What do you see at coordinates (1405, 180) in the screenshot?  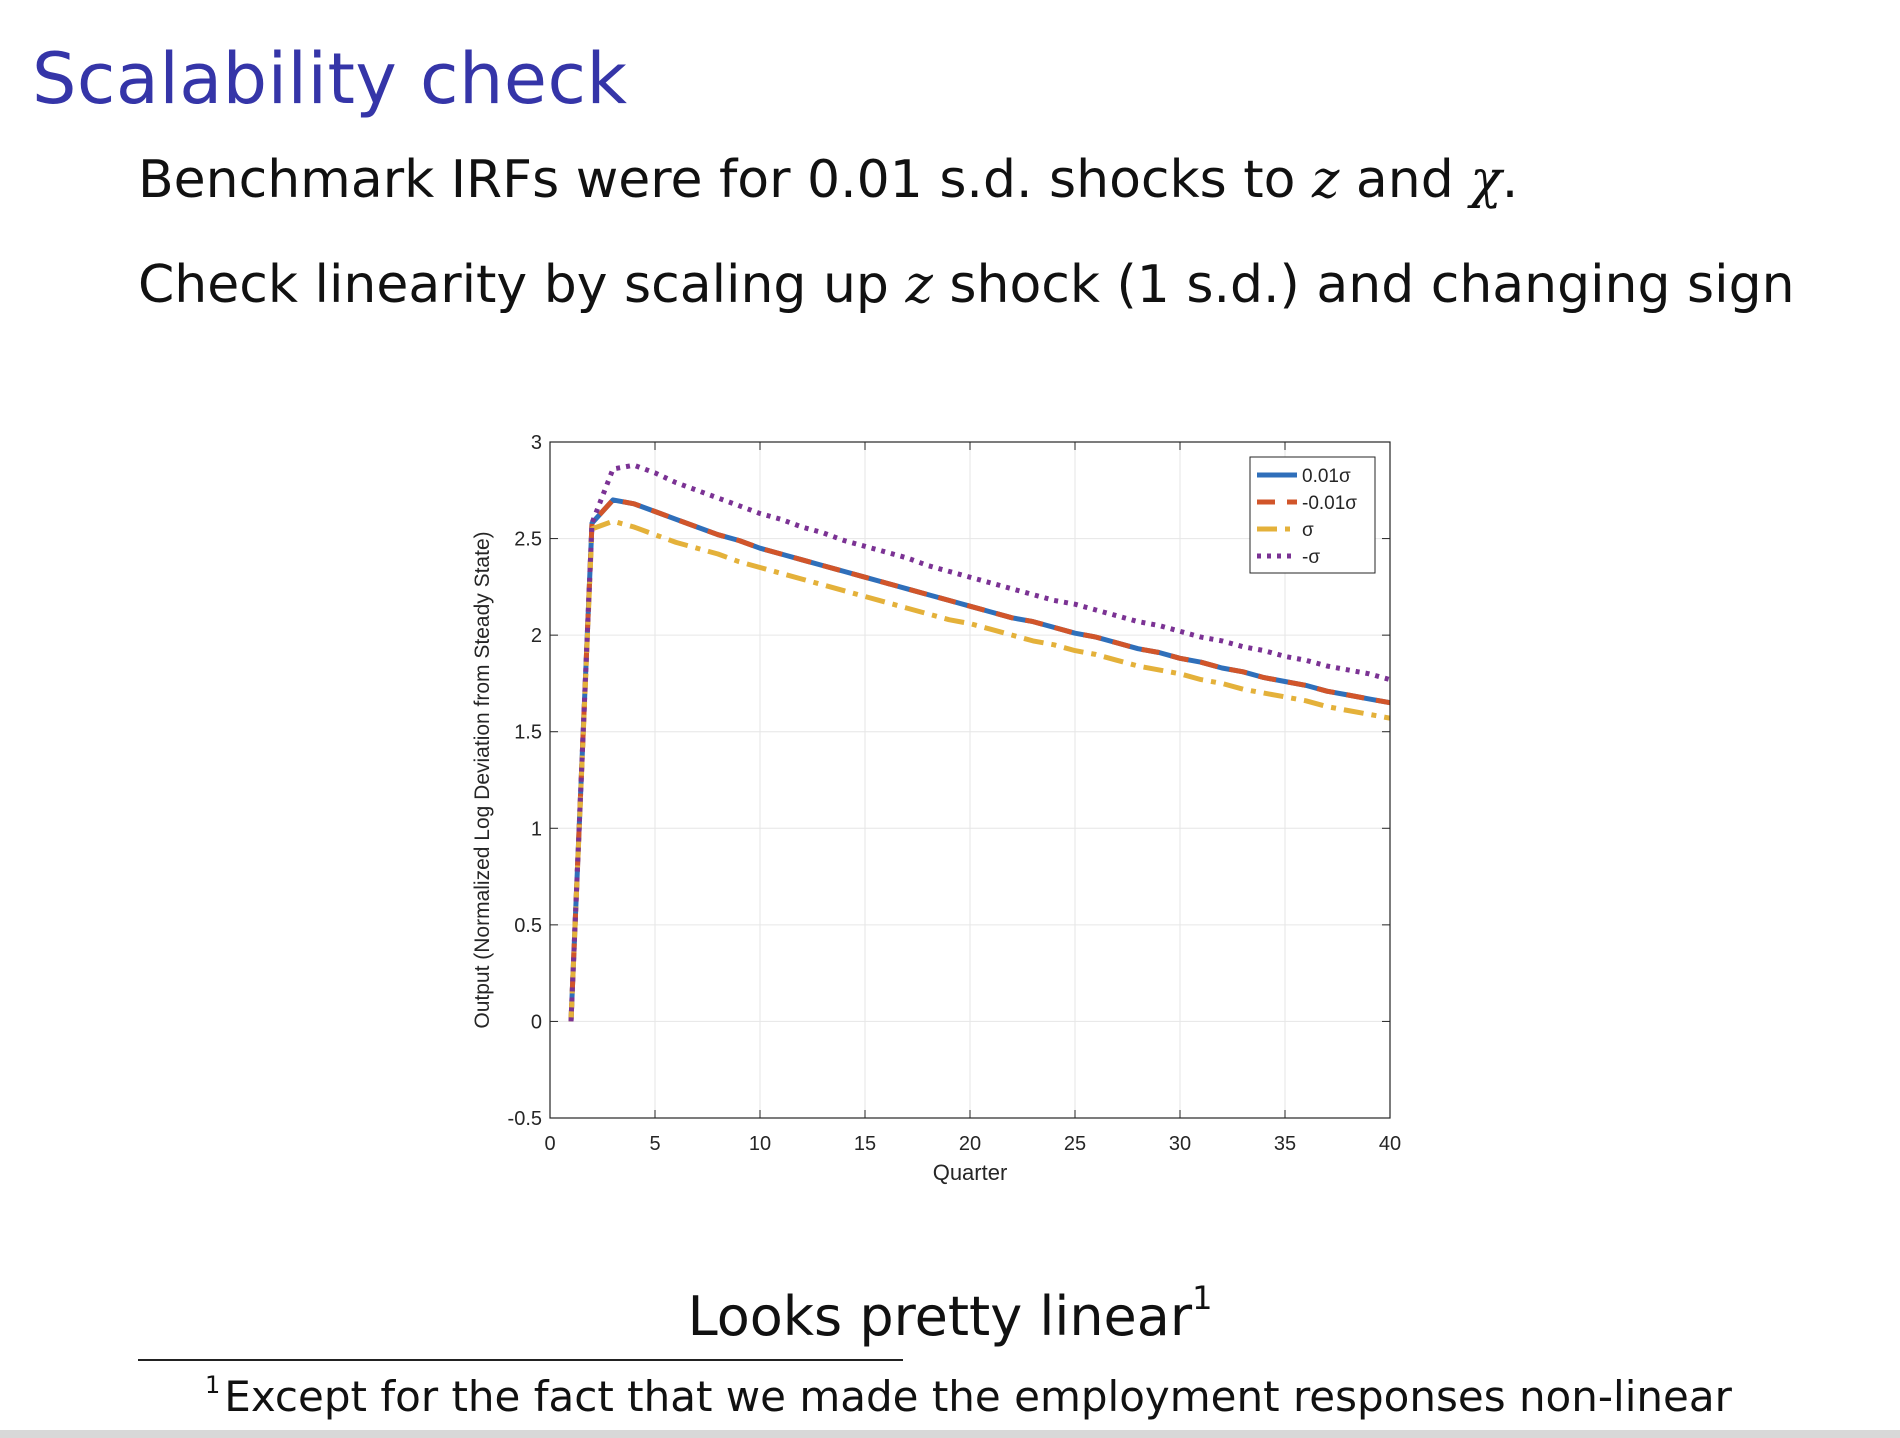 I see `bullet-text: and` at bounding box center [1405, 180].